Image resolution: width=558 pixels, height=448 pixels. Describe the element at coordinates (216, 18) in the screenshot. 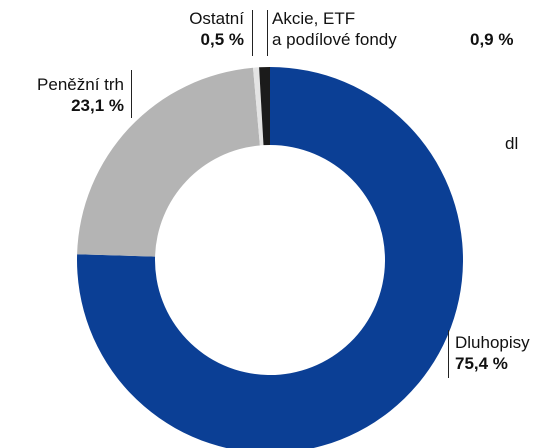

I see `category-label: Ostatní` at that location.